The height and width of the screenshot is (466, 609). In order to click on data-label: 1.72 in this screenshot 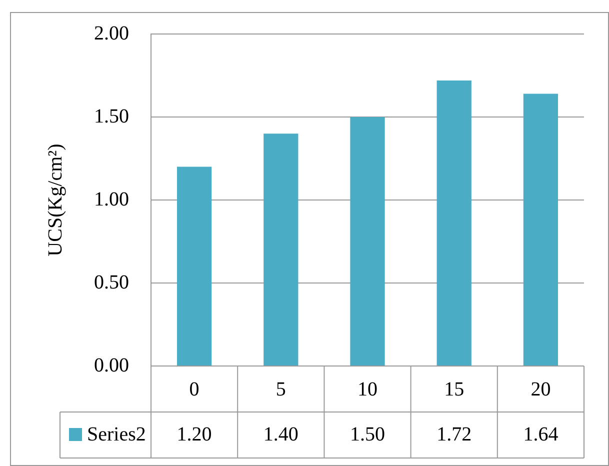, I will do `click(454, 434)`.